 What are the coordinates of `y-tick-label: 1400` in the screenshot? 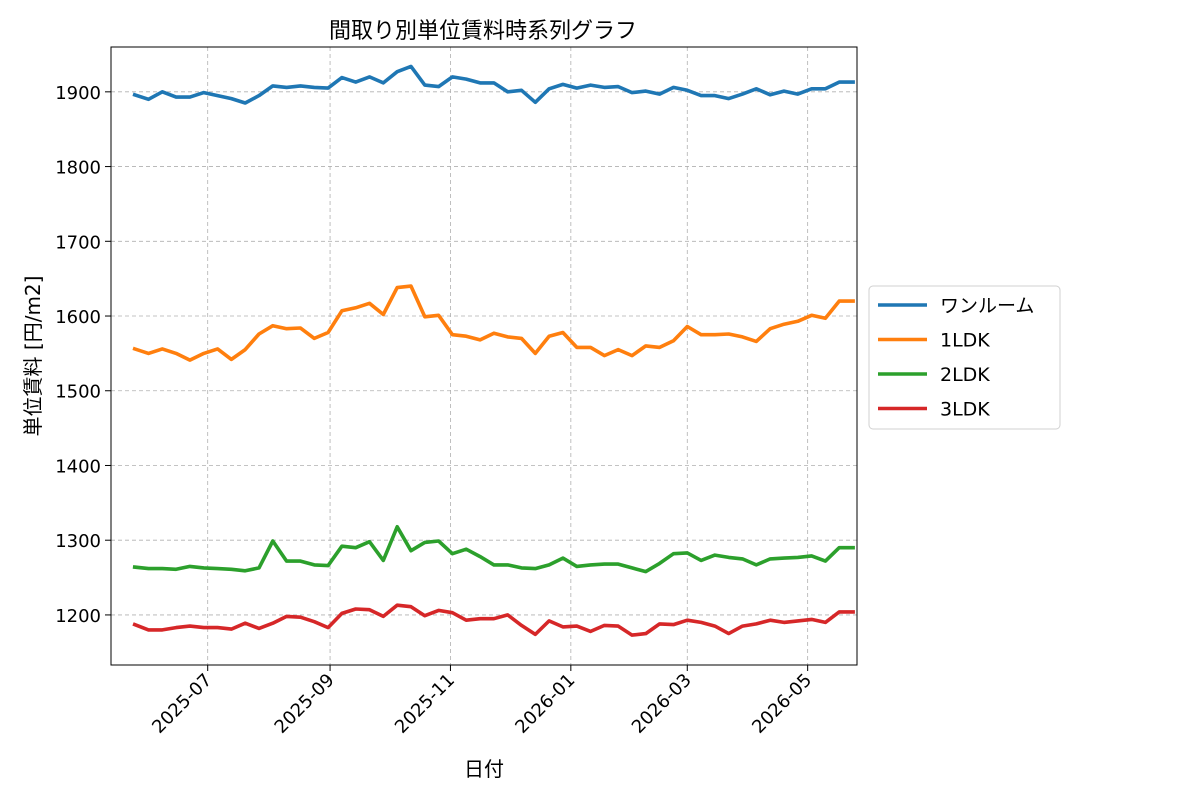 It's located at (78, 466).